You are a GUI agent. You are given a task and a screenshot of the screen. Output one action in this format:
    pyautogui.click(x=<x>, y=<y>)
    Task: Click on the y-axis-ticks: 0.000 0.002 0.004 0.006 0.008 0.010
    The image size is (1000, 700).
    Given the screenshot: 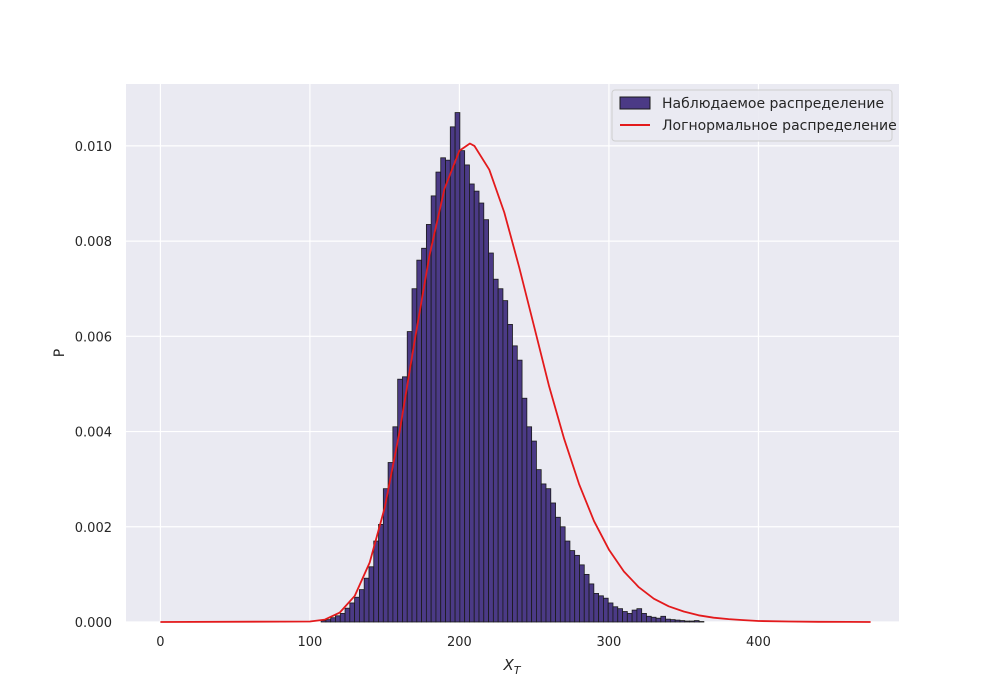 What is the action you would take?
    pyautogui.click(x=93, y=385)
    